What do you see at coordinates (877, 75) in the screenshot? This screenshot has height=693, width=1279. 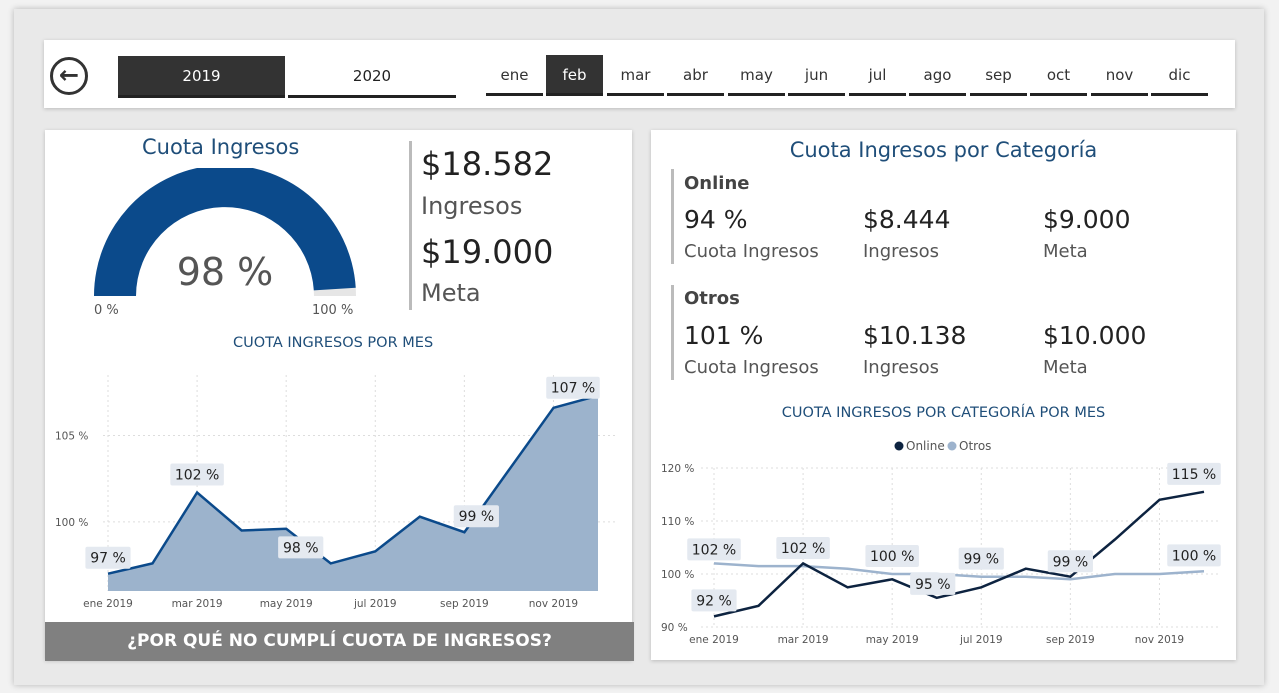 I see `month-jul-button: jul` at bounding box center [877, 75].